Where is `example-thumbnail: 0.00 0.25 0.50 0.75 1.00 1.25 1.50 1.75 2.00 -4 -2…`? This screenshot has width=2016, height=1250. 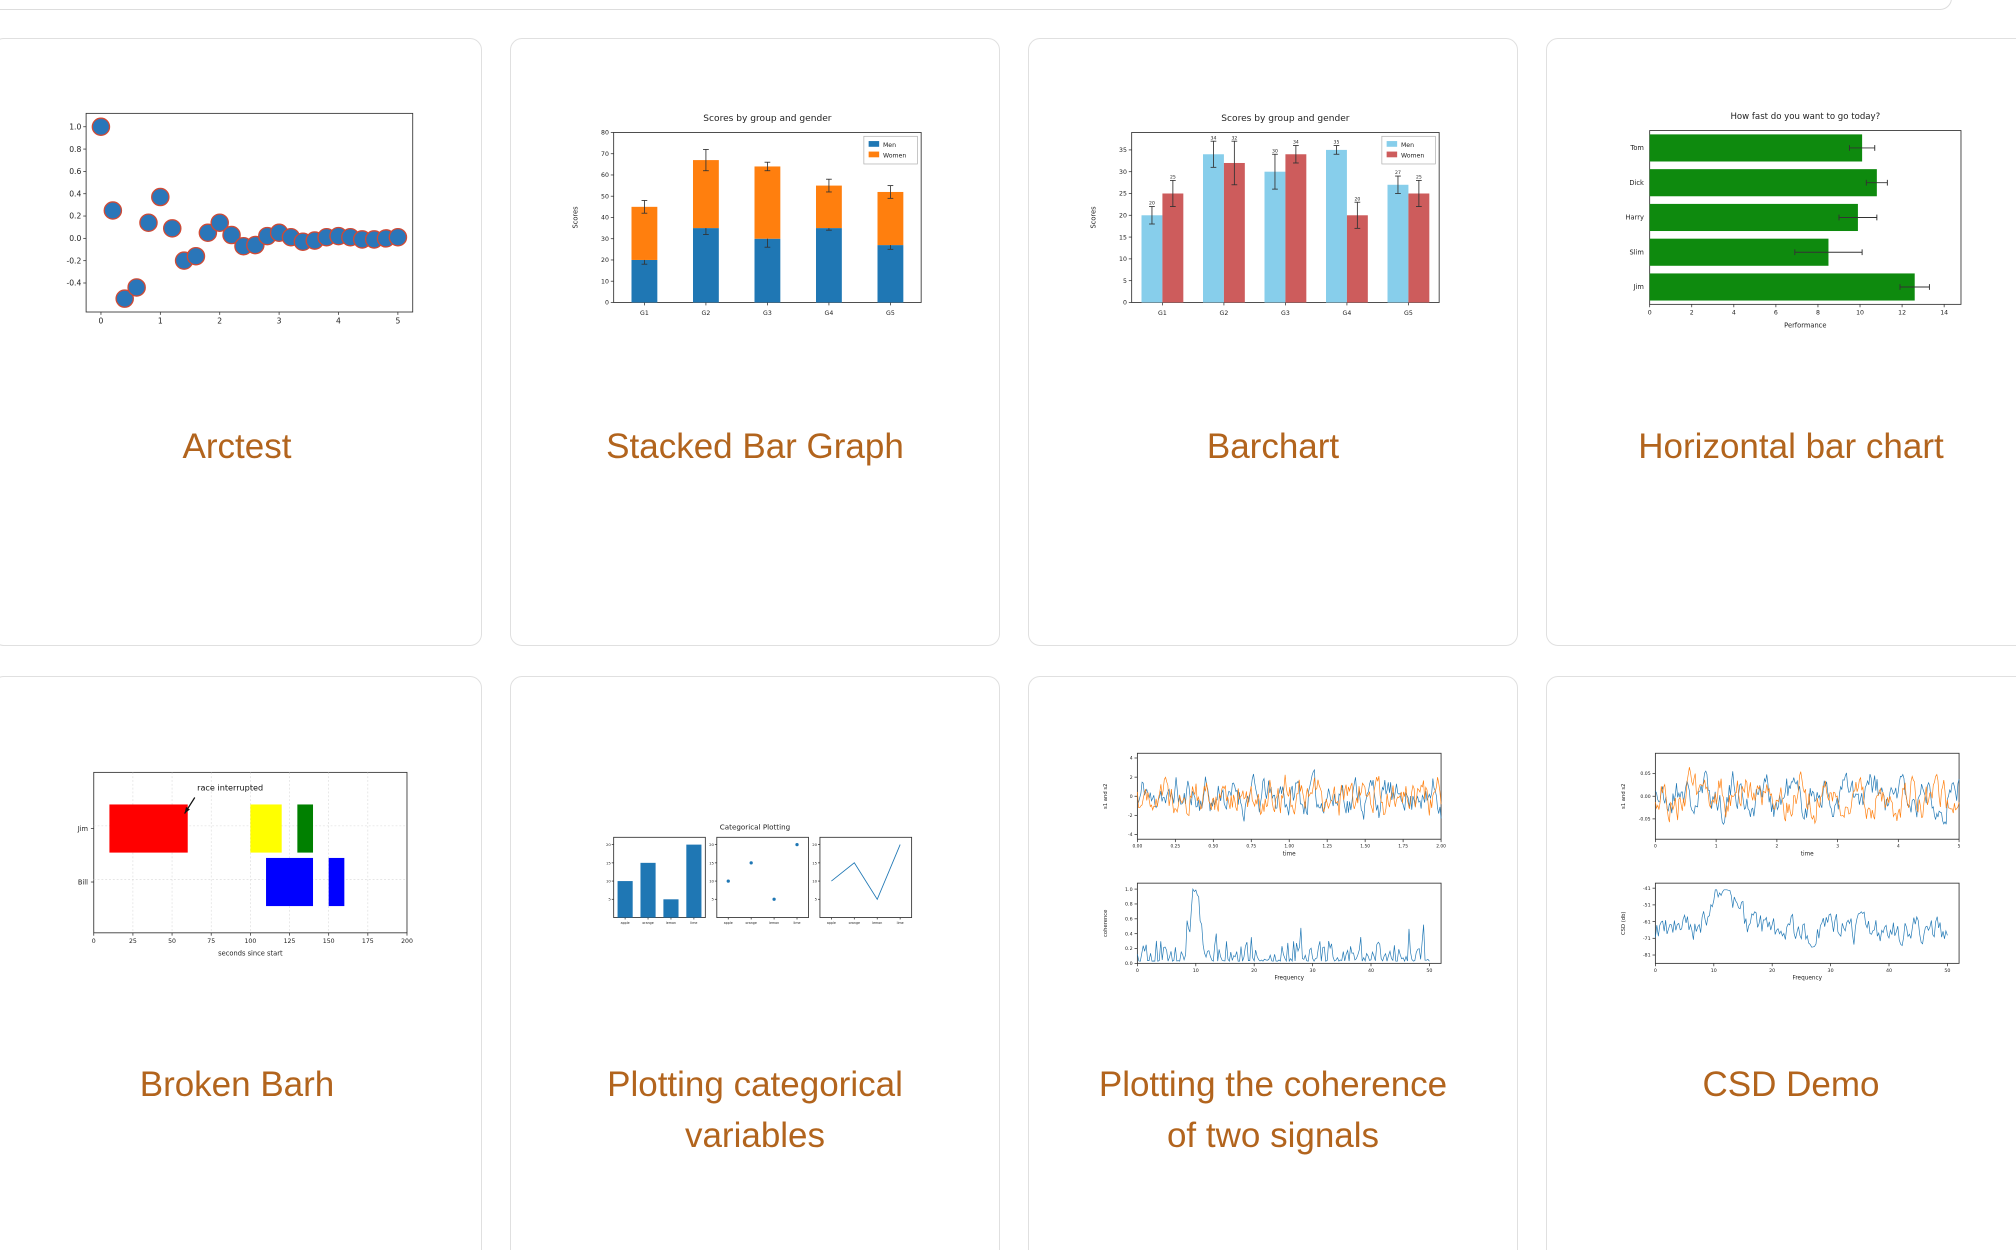
example-thumbnail: 0.00 0.25 0.50 0.75 1.00 1.25 1.50 1.75 2.00 -4 -2… is located at coordinates (1273, 862).